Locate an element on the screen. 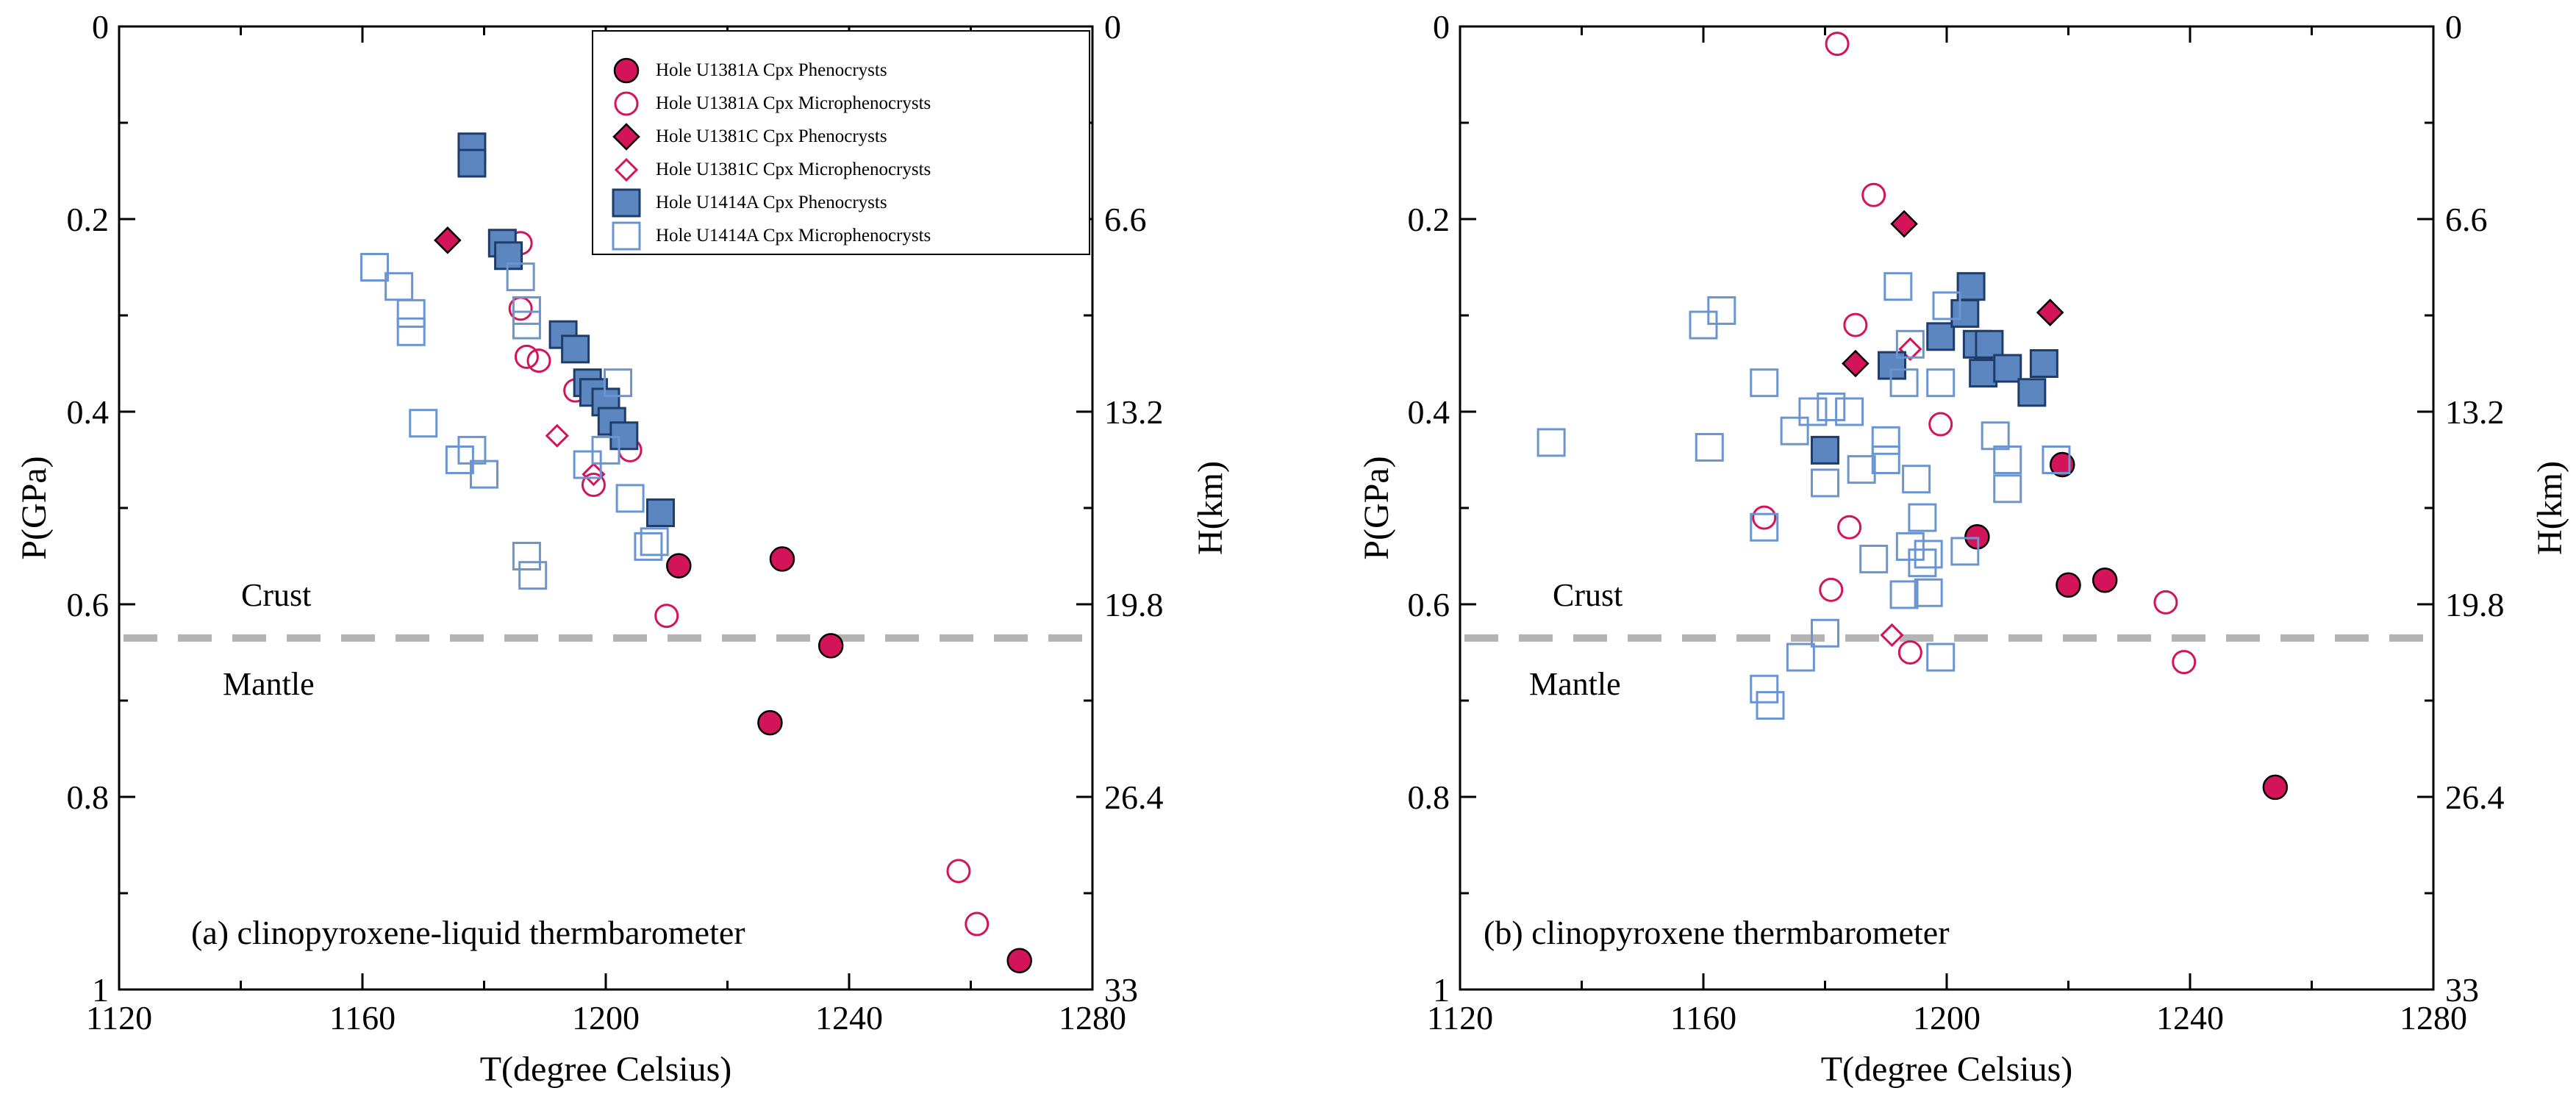 The width and height of the screenshot is (2576, 1113). panel-a-x-tick-label: 1280 is located at coordinates (1092, 1018).